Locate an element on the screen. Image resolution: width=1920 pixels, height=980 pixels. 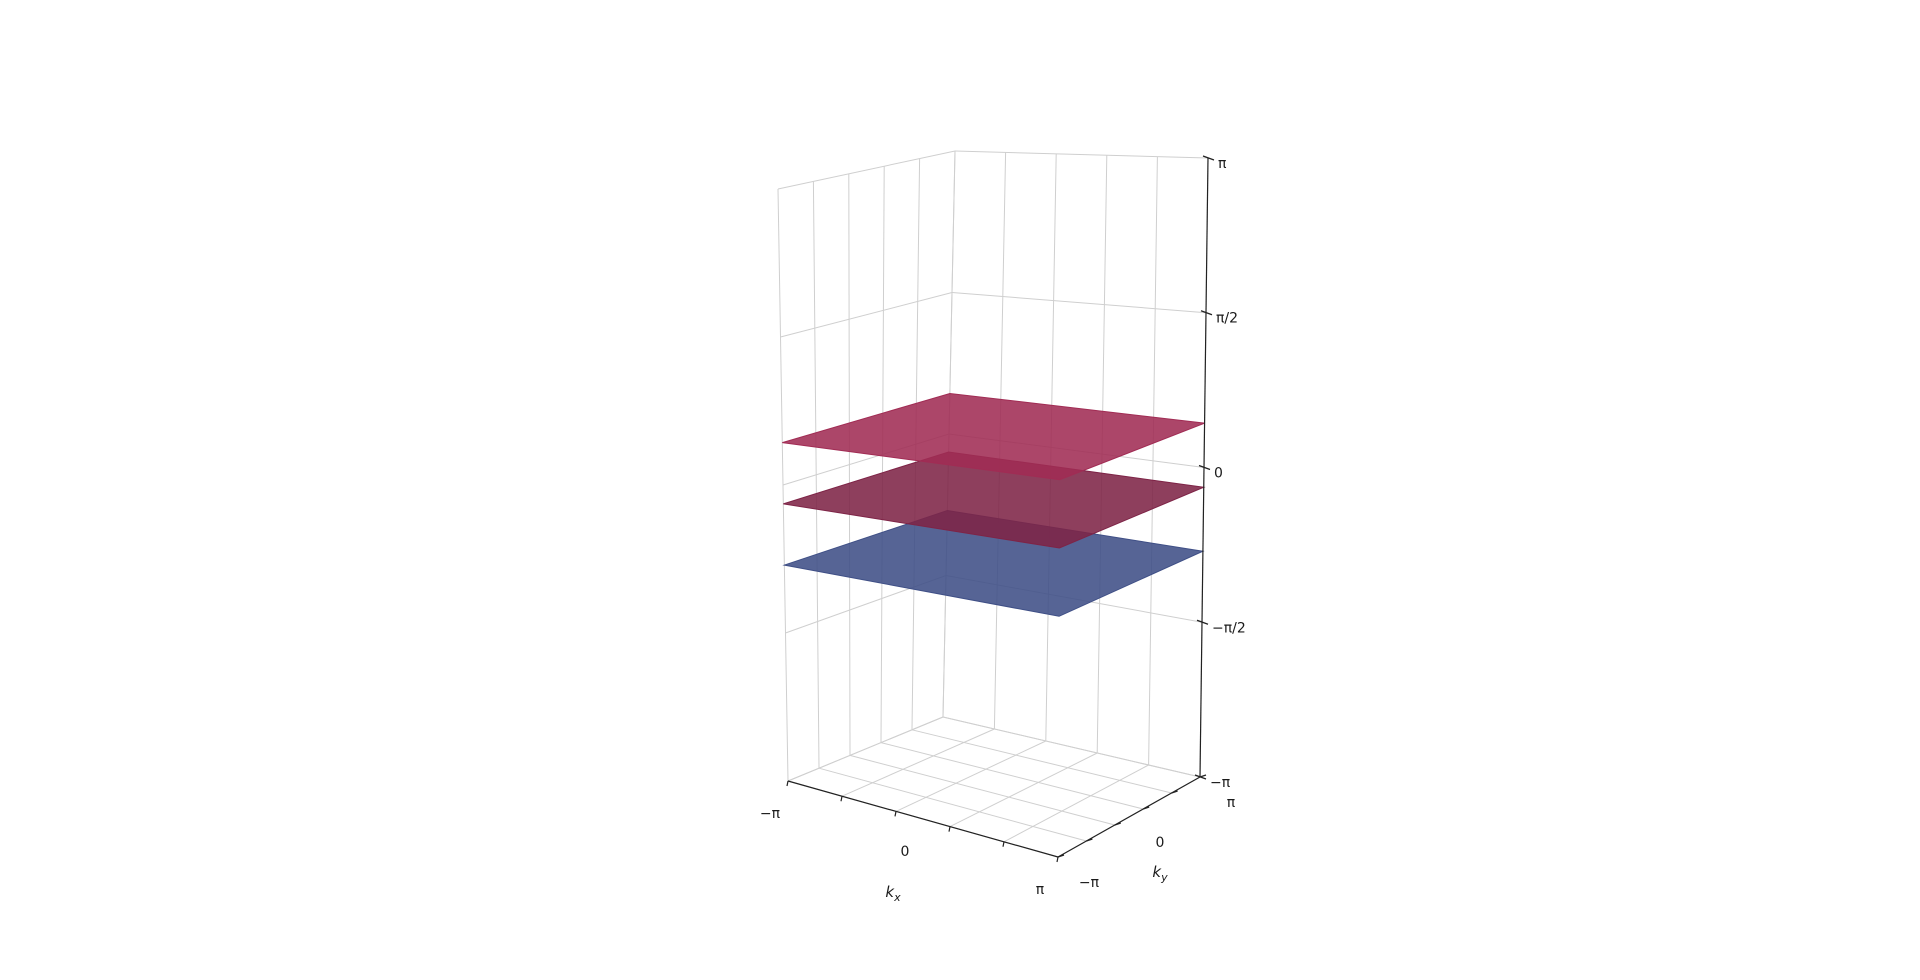
x-tick-label: −π is located at coordinates (770, 814).